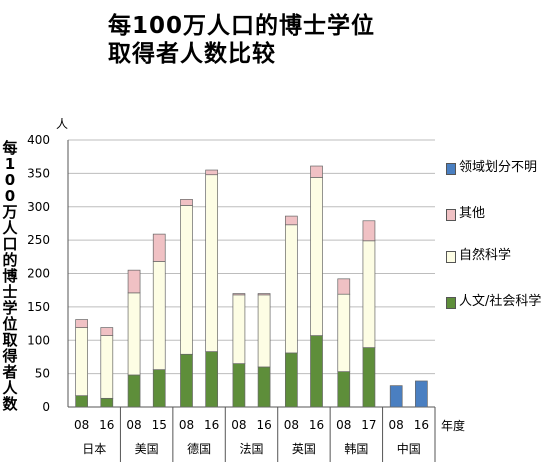 The width and height of the screenshot is (560, 462). Describe the element at coordinates (94, 449) in the screenshot. I see `x-group-label: 日本` at that location.